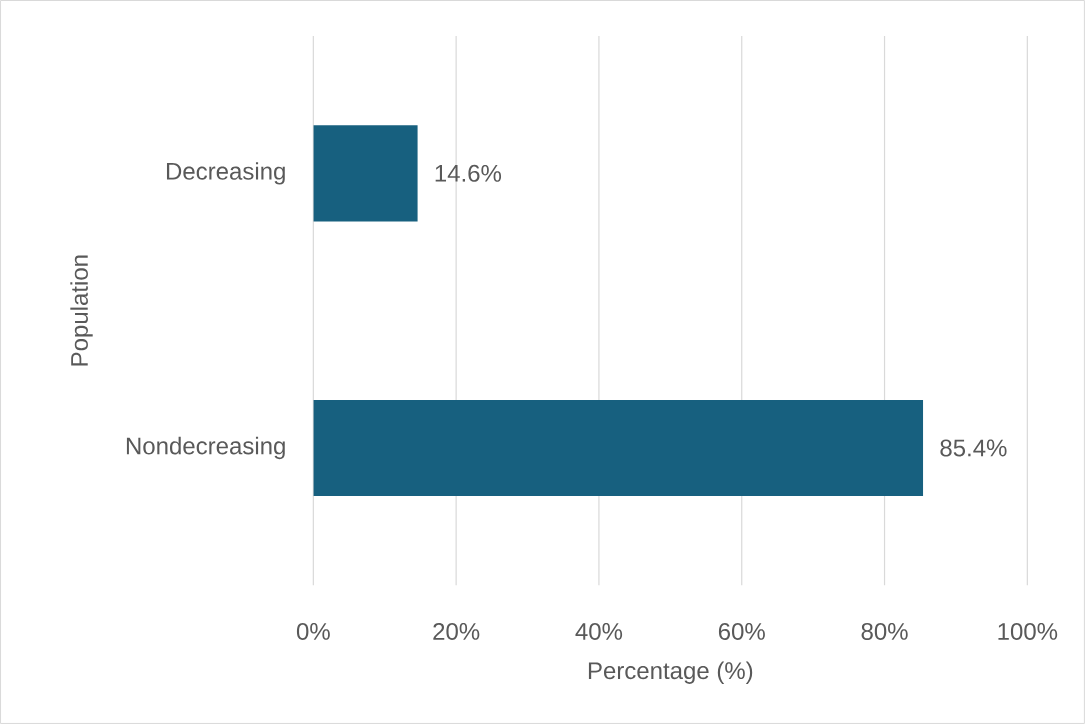 Image resolution: width=1085 pixels, height=724 pixels. I want to click on x-tick-label: 40%, so click(599, 631).